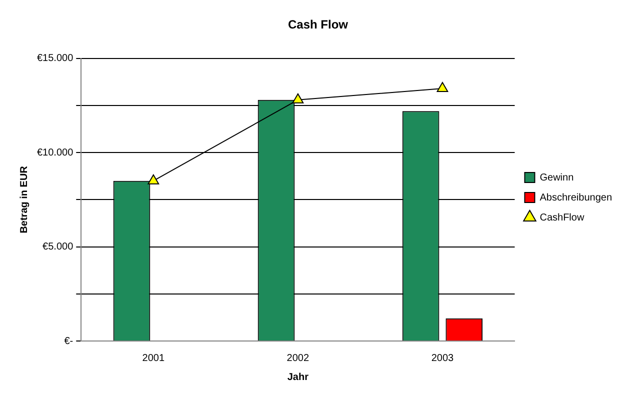  Describe the element at coordinates (442, 358) in the screenshot. I see `x-tick-label: 2003` at that location.